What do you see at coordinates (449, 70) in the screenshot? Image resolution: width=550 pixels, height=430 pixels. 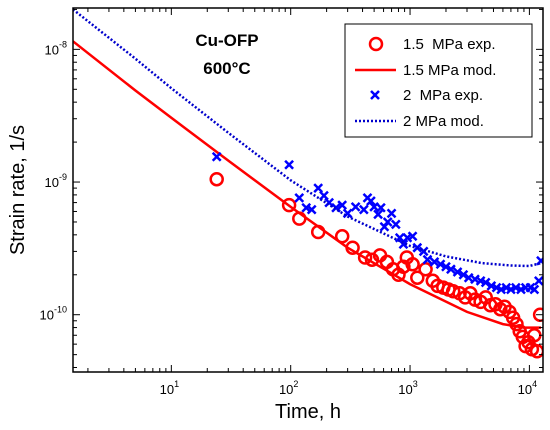 I see `legend-label-2: 1.5 MPa mod.` at bounding box center [449, 70].